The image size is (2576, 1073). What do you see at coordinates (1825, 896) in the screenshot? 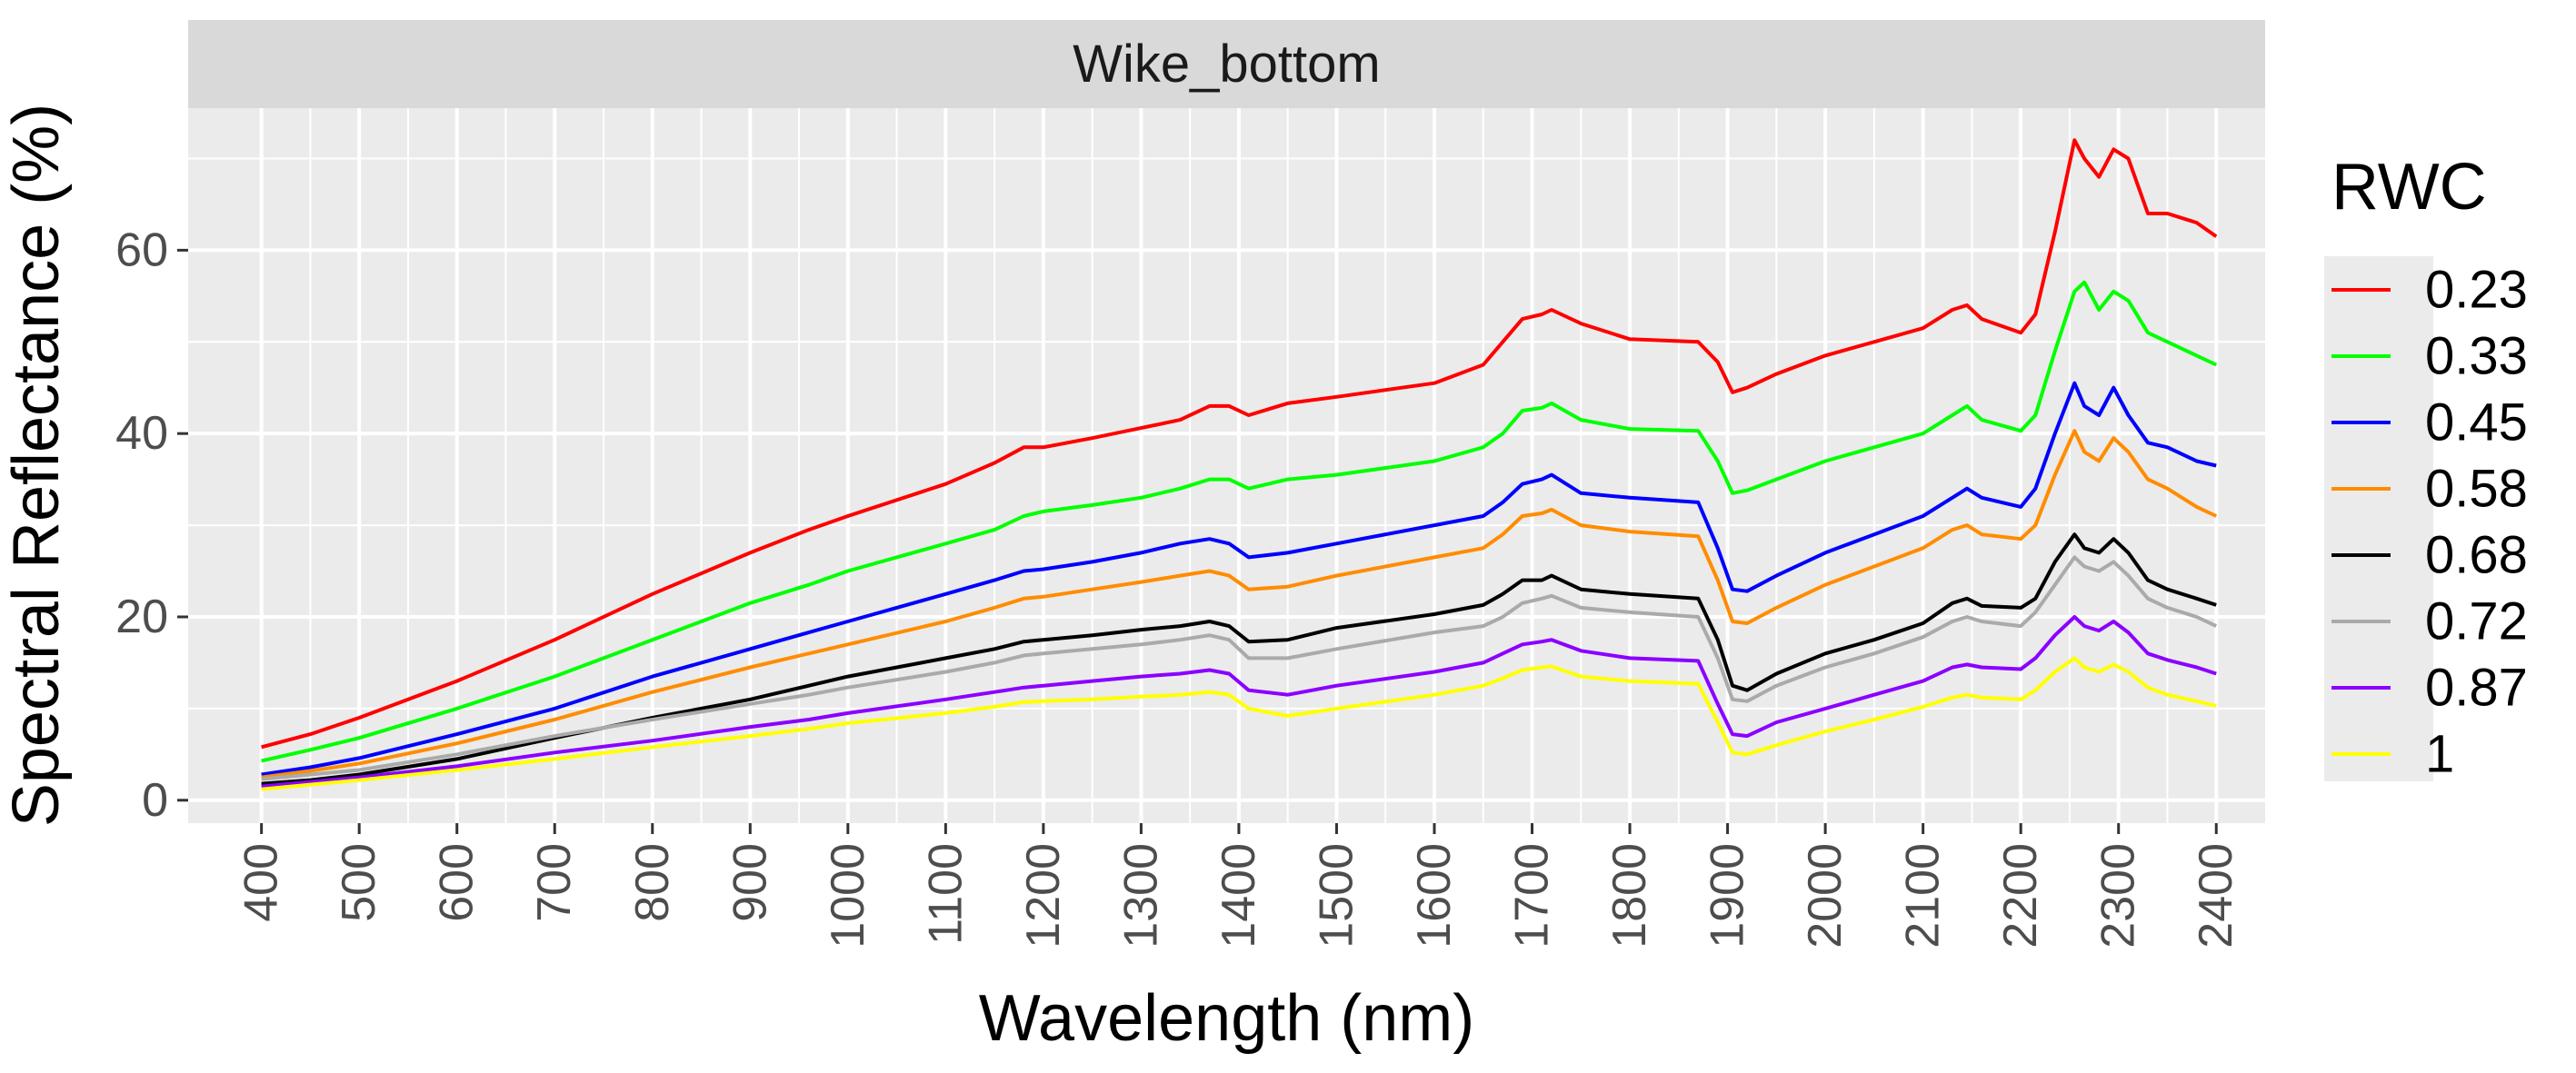
I see `x-tick-label: 2000` at bounding box center [1825, 896].